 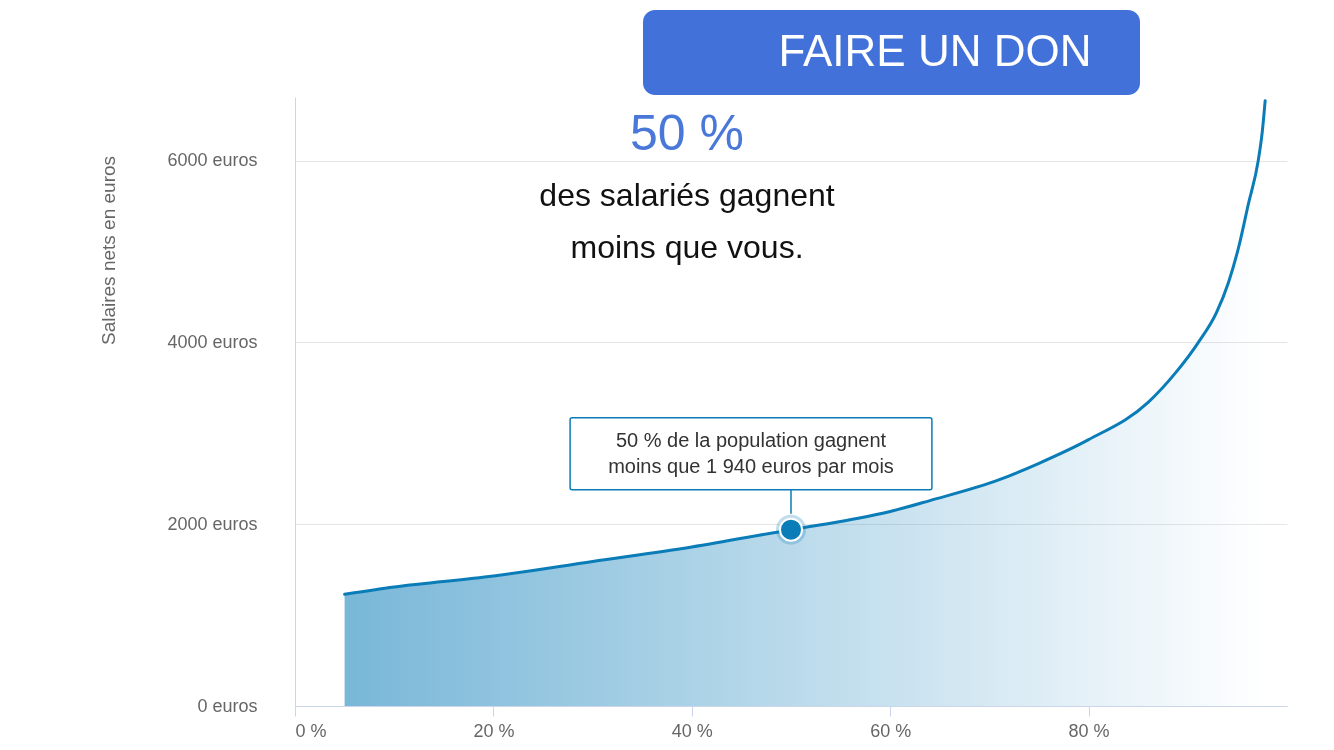 What do you see at coordinates (751, 452) in the screenshot?
I see `annotation: 50 % de la population gagnent moins que 1 940 euros par mois` at bounding box center [751, 452].